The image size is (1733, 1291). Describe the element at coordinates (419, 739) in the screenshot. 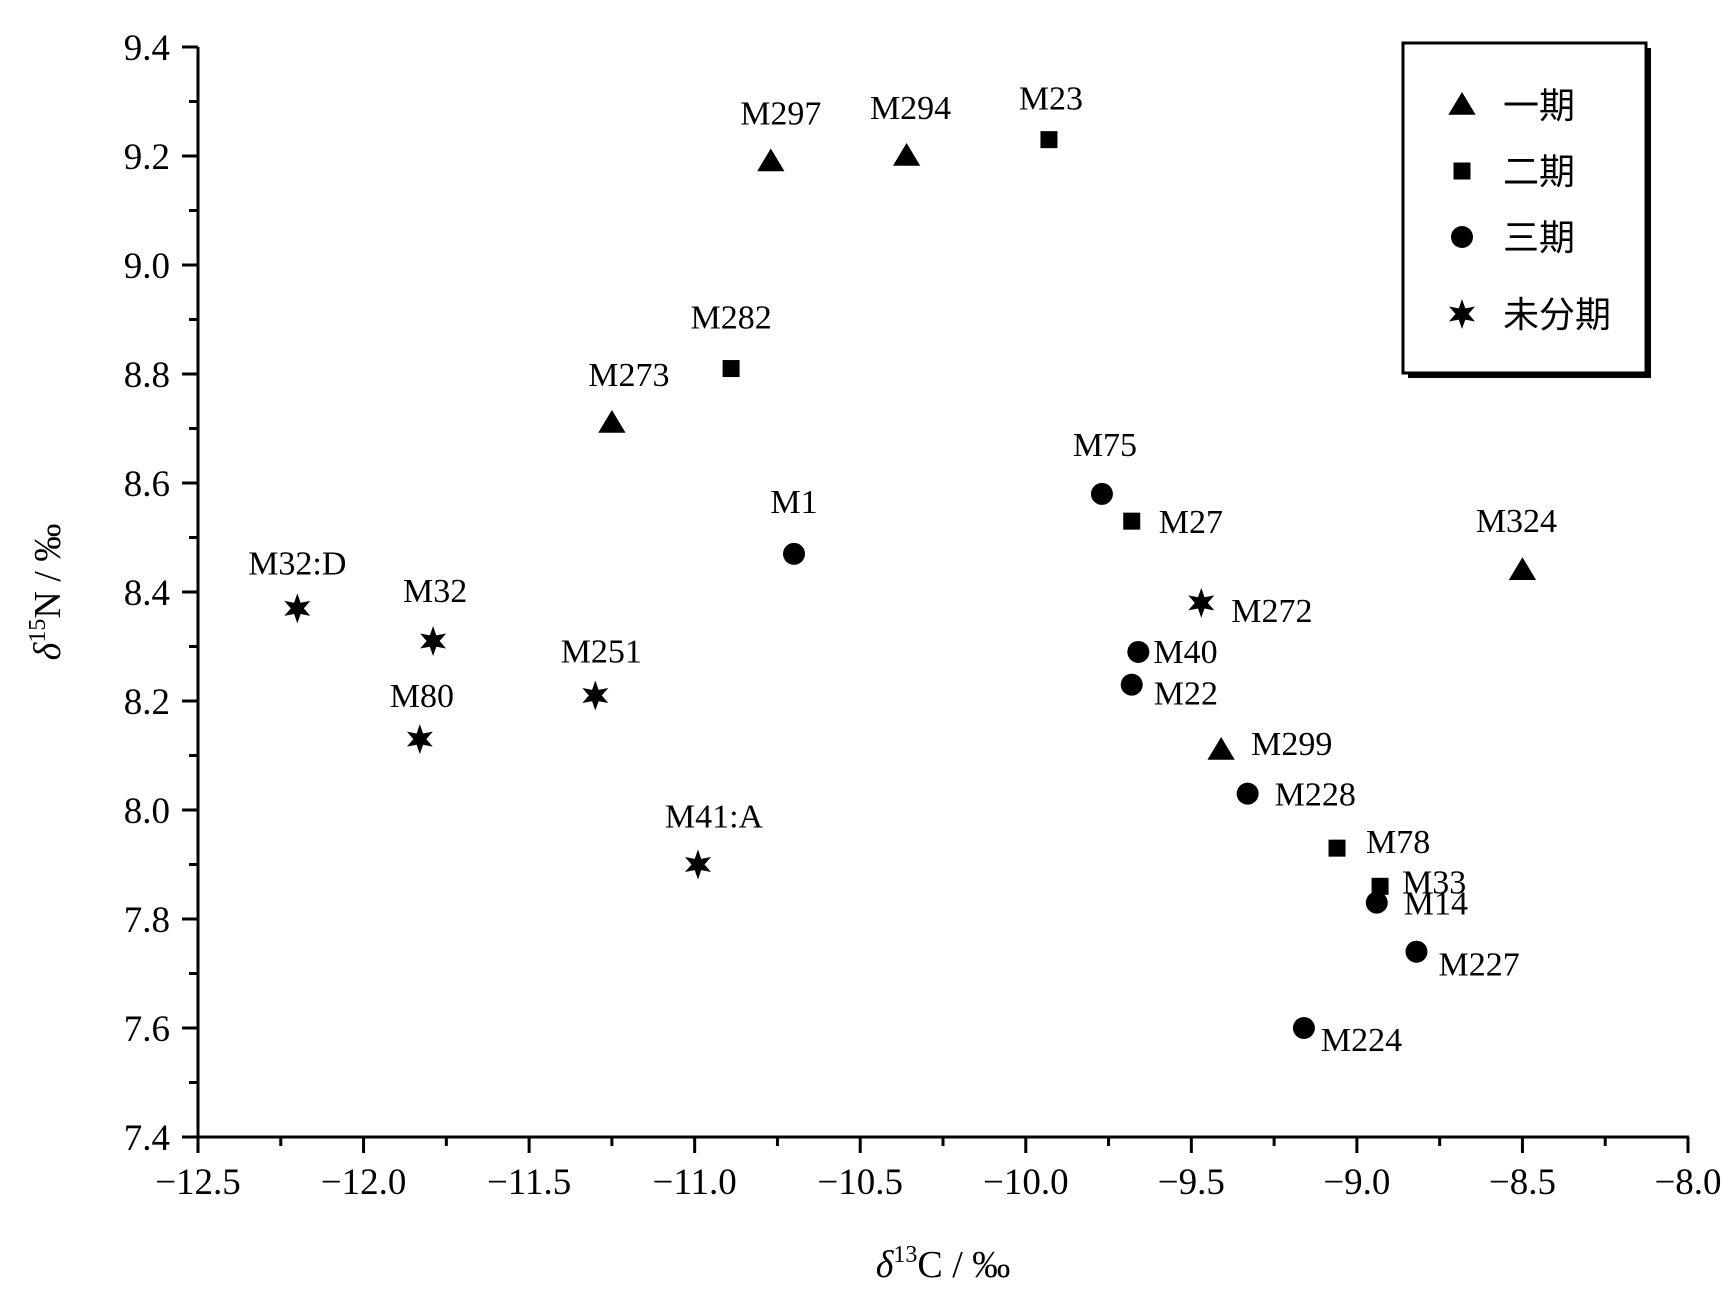

I see `data-point-m80` at that location.